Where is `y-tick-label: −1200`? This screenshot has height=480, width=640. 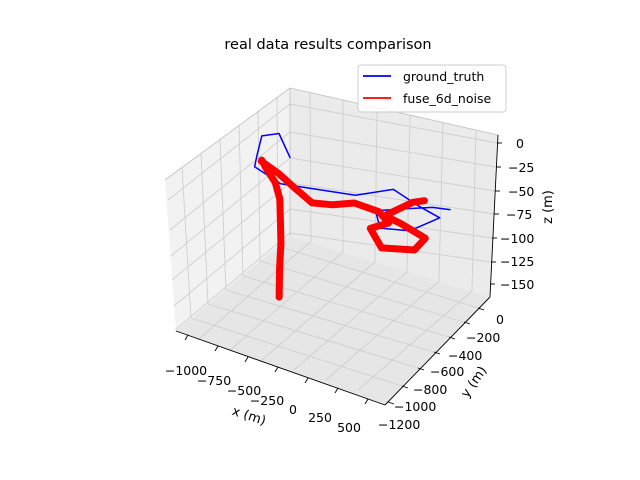
y-tick-label: −1200 is located at coordinates (399, 424).